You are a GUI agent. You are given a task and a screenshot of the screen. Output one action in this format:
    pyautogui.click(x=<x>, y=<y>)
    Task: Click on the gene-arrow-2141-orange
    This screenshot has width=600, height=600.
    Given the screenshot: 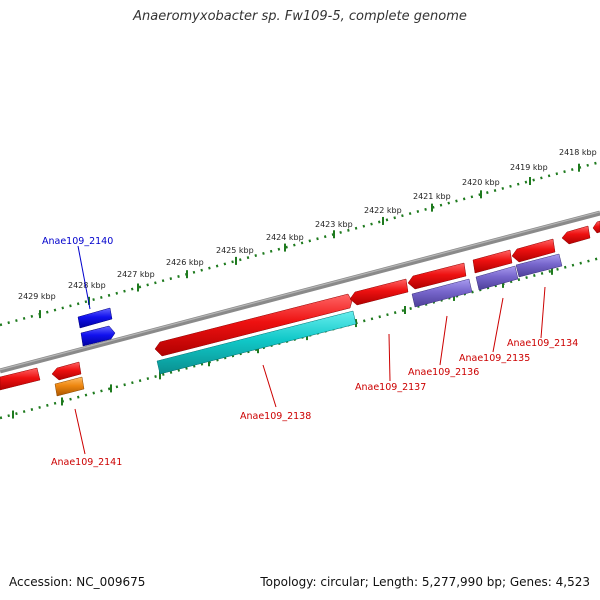 What is the action you would take?
    pyautogui.click(x=69, y=386)
    